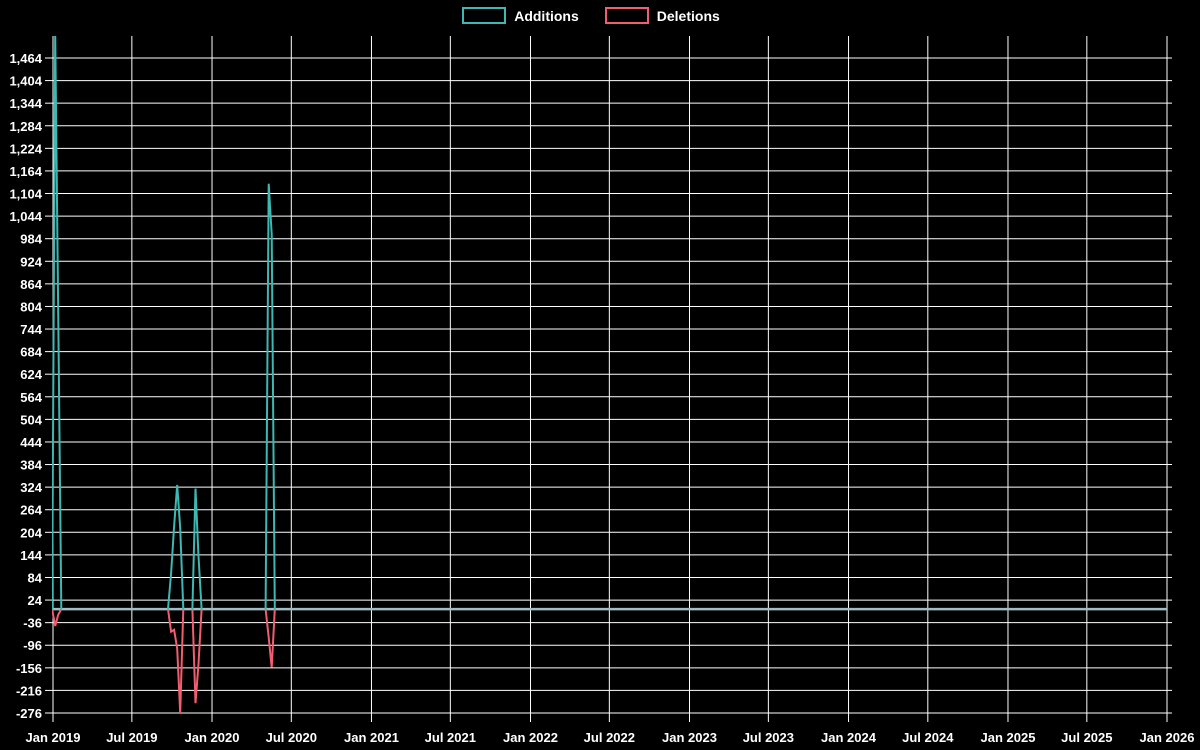  What do you see at coordinates (131, 737) in the screenshot?
I see `x-tick-label: Jul 2019` at bounding box center [131, 737].